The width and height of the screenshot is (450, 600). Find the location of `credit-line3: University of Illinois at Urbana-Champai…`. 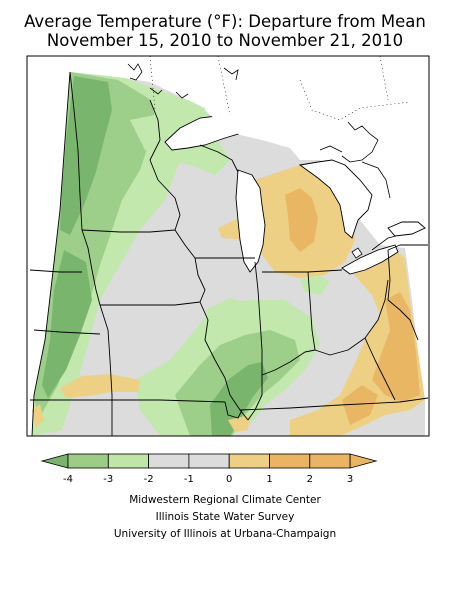

credit-line3: University of Illinois at Urbana-Champai… is located at coordinates (225, 534).